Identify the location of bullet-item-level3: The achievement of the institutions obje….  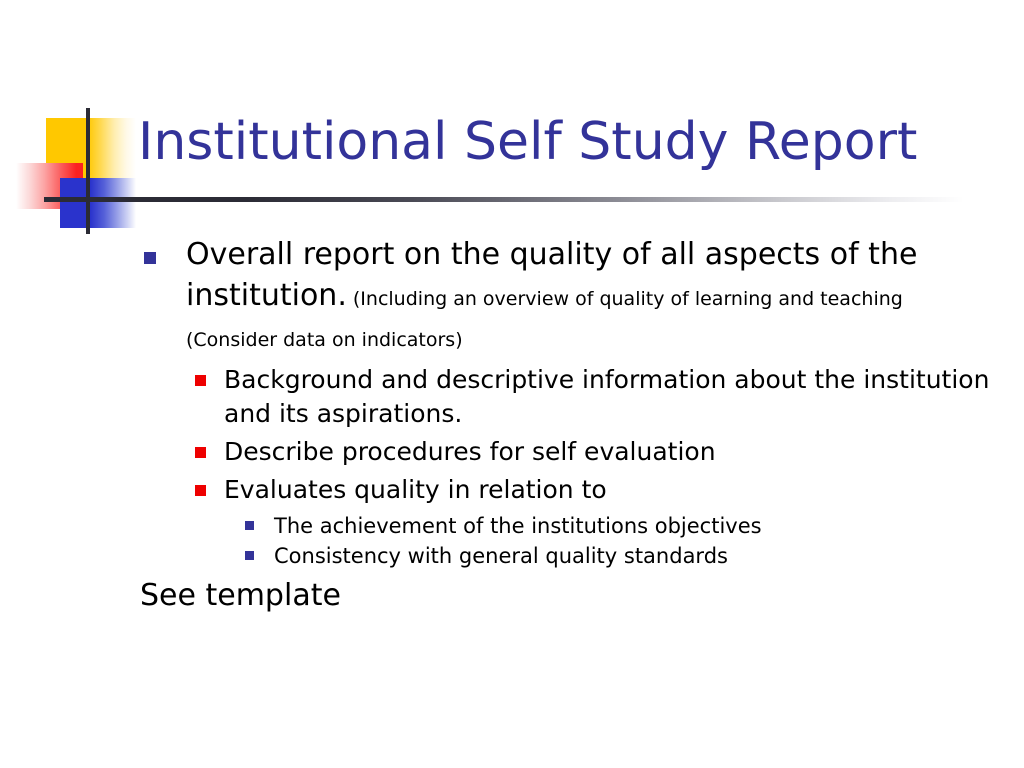
(512, 526).